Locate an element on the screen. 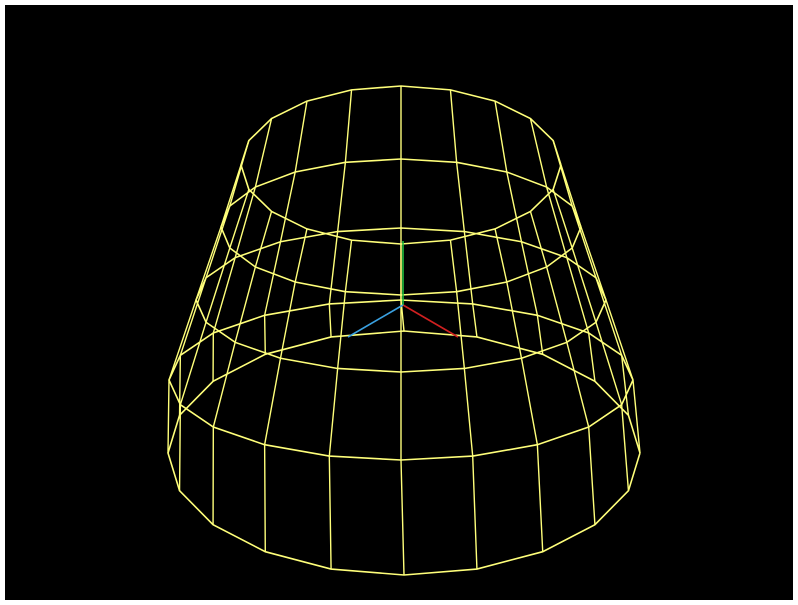 The width and height of the screenshot is (798, 605). x-axis-line is located at coordinates (430, 321).